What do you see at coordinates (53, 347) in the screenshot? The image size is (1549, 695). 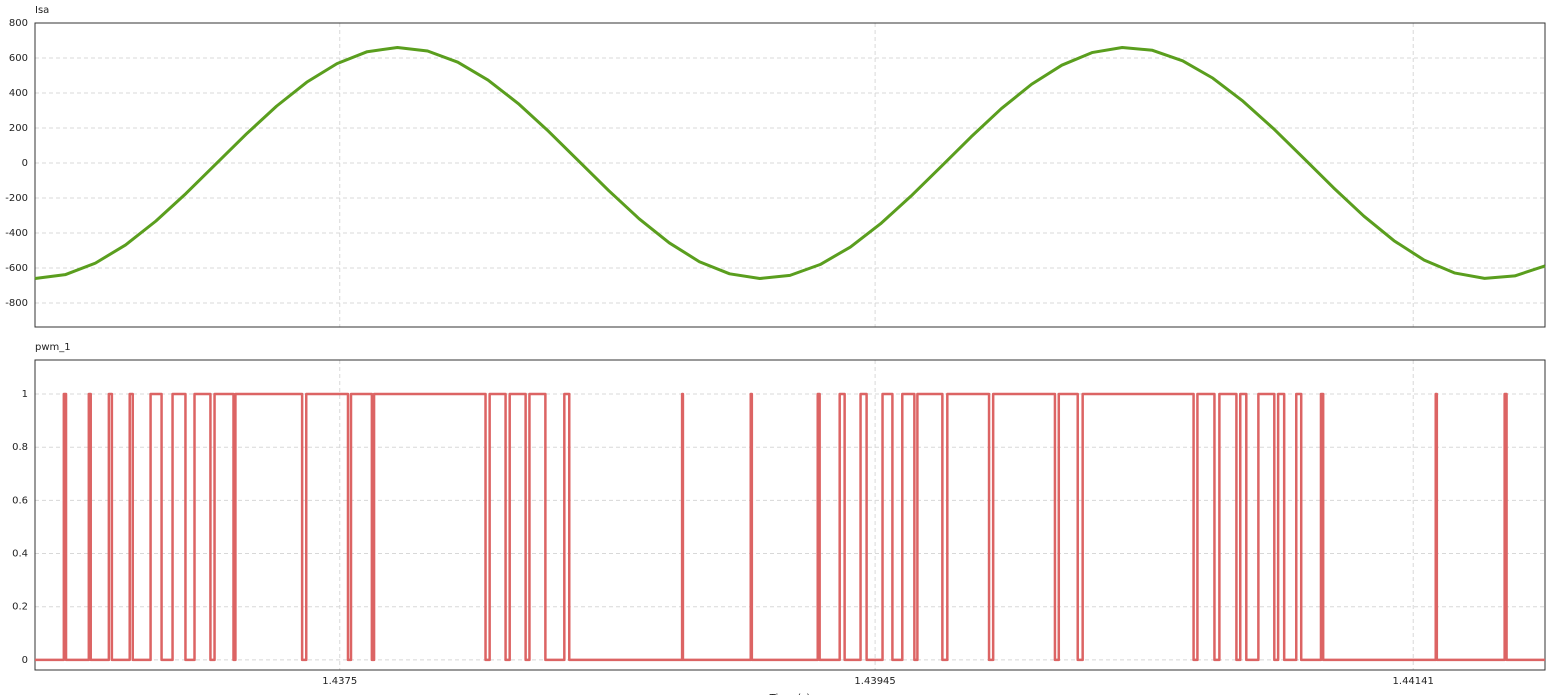 I see `plot-title: pwm_1` at bounding box center [53, 347].